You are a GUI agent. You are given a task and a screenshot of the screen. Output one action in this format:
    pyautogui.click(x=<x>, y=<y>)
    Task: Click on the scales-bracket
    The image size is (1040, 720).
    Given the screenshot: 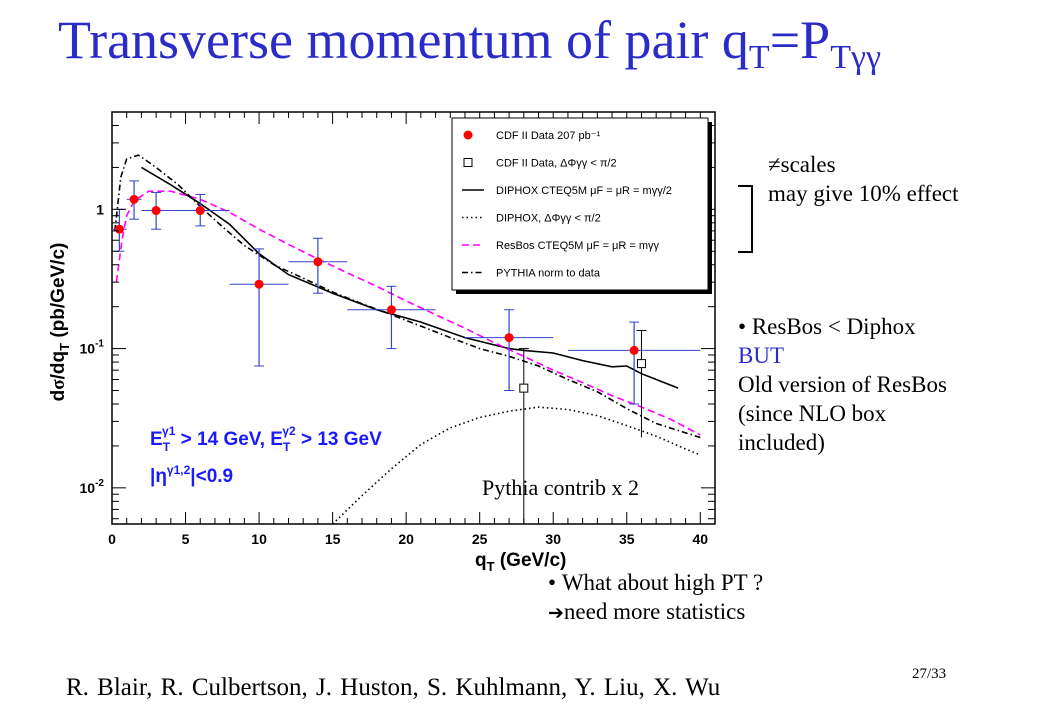 What is the action you would take?
    pyautogui.click(x=745, y=219)
    